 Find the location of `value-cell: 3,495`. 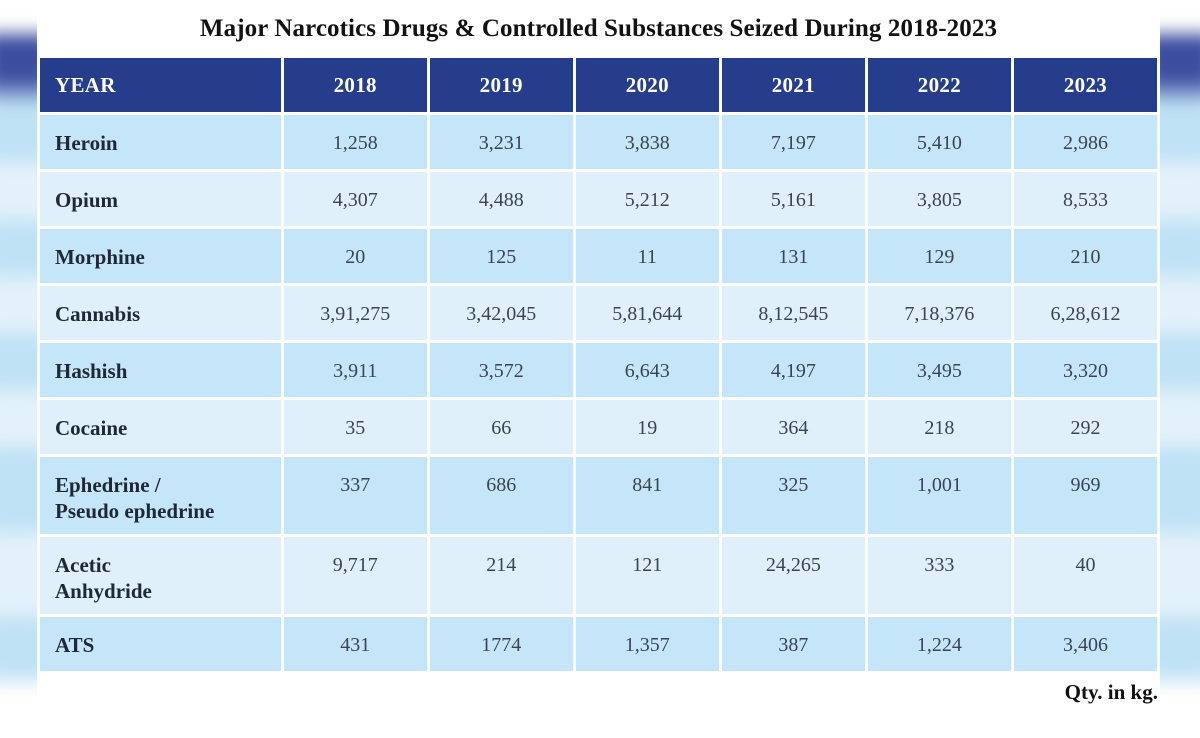

value-cell: 3,495 is located at coordinates (939, 370).